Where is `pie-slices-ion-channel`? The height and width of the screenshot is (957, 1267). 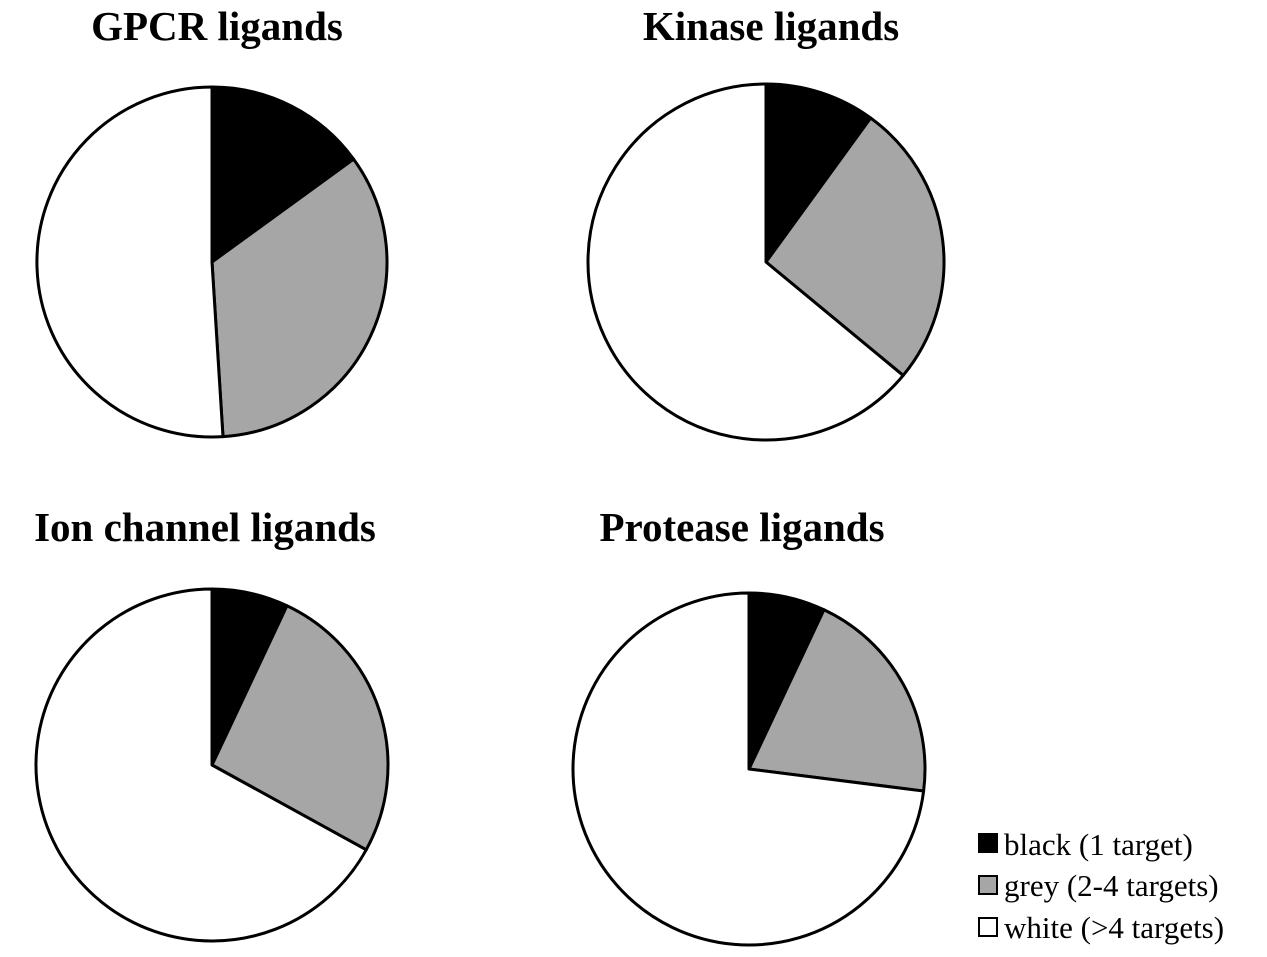
pie-slices-ion-channel is located at coordinates (212, 765).